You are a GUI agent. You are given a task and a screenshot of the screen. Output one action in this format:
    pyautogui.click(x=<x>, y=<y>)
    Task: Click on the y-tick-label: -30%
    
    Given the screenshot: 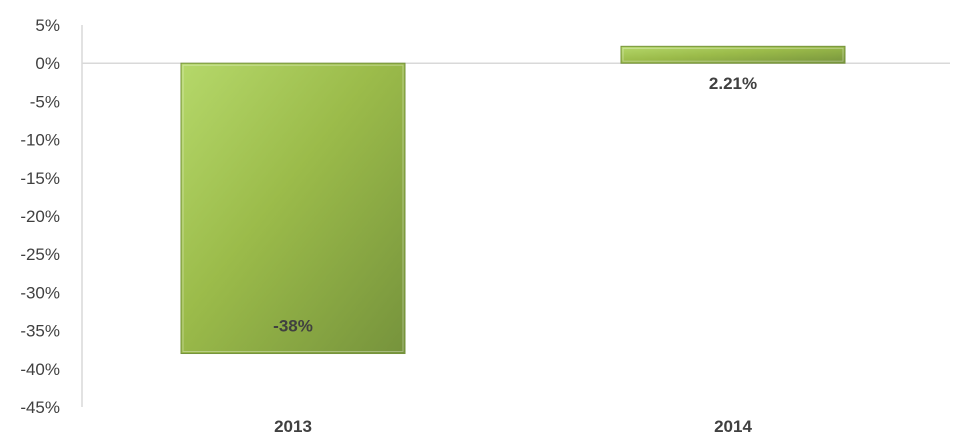 What is the action you would take?
    pyautogui.click(x=40, y=292)
    